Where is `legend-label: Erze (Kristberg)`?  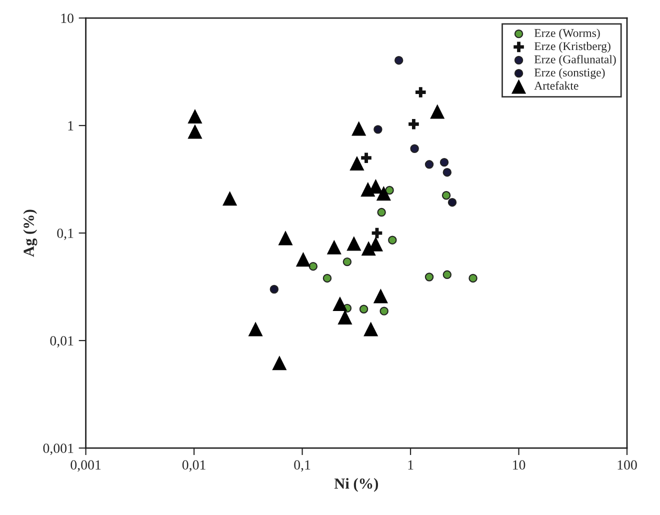
legend-label: Erze (Kristberg) is located at coordinates (572, 47).